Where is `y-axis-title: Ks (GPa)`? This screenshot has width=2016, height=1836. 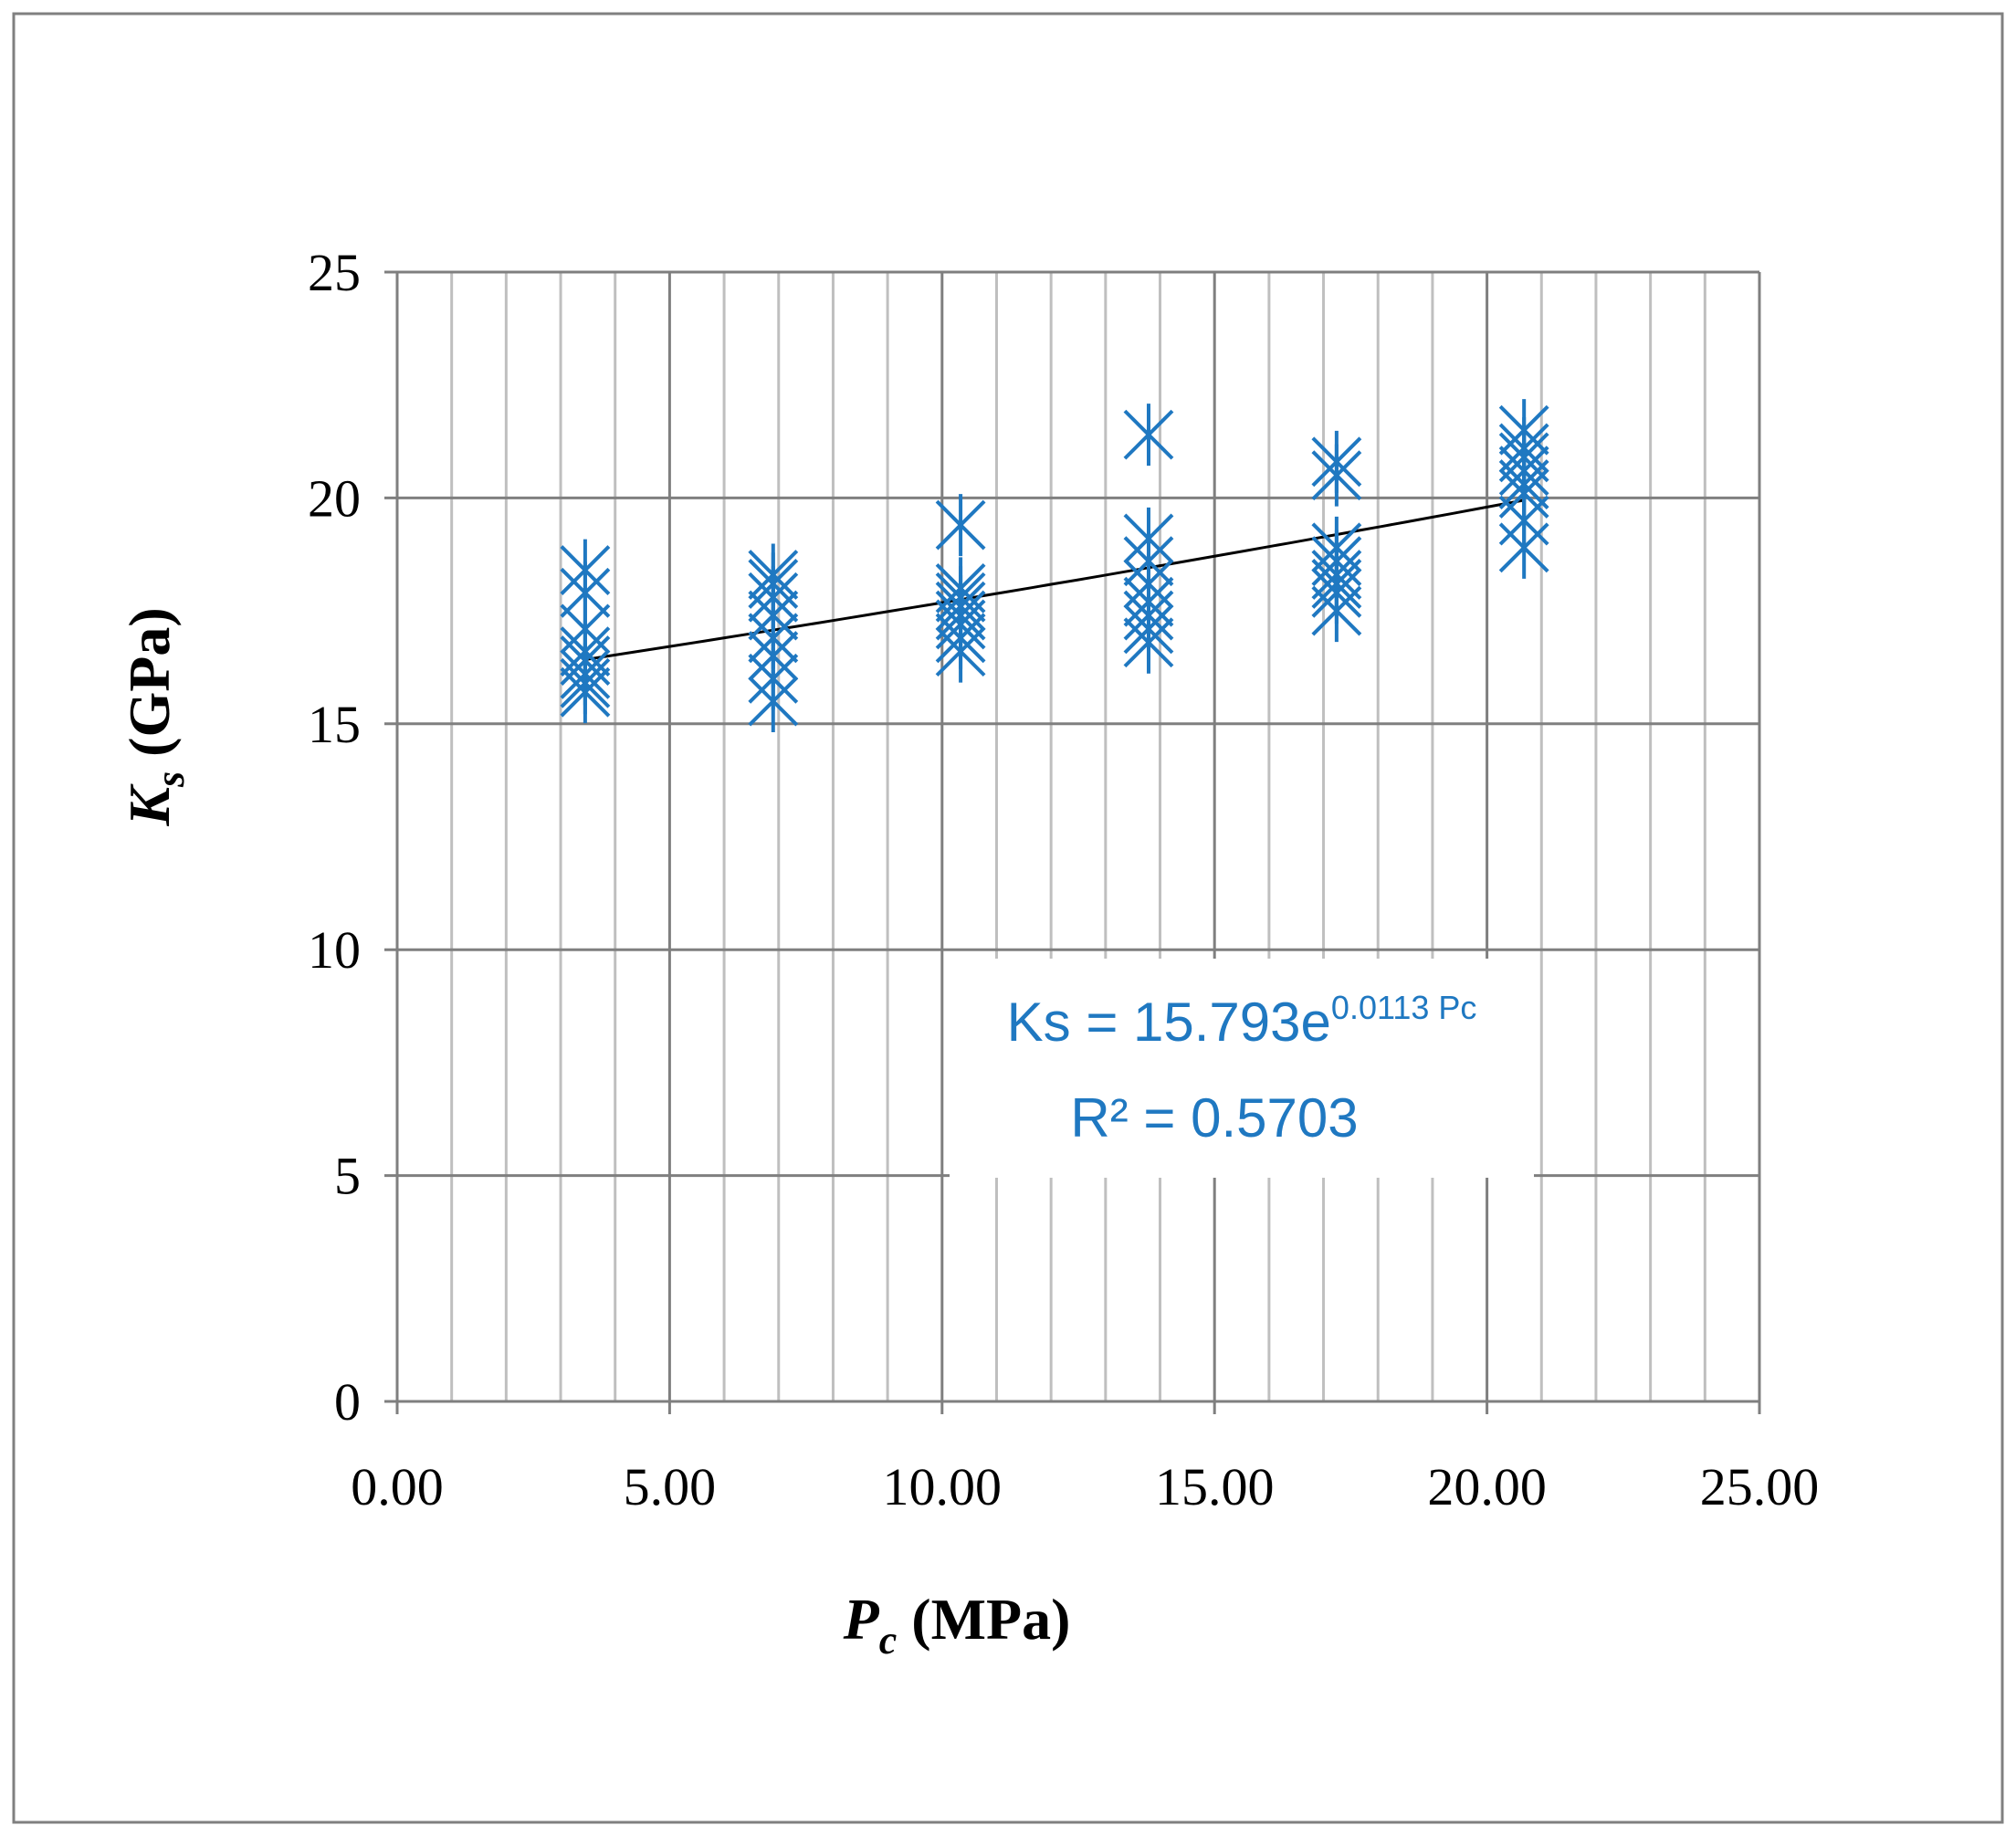 y-axis-title: Ks (GPa) is located at coordinates (155, 716).